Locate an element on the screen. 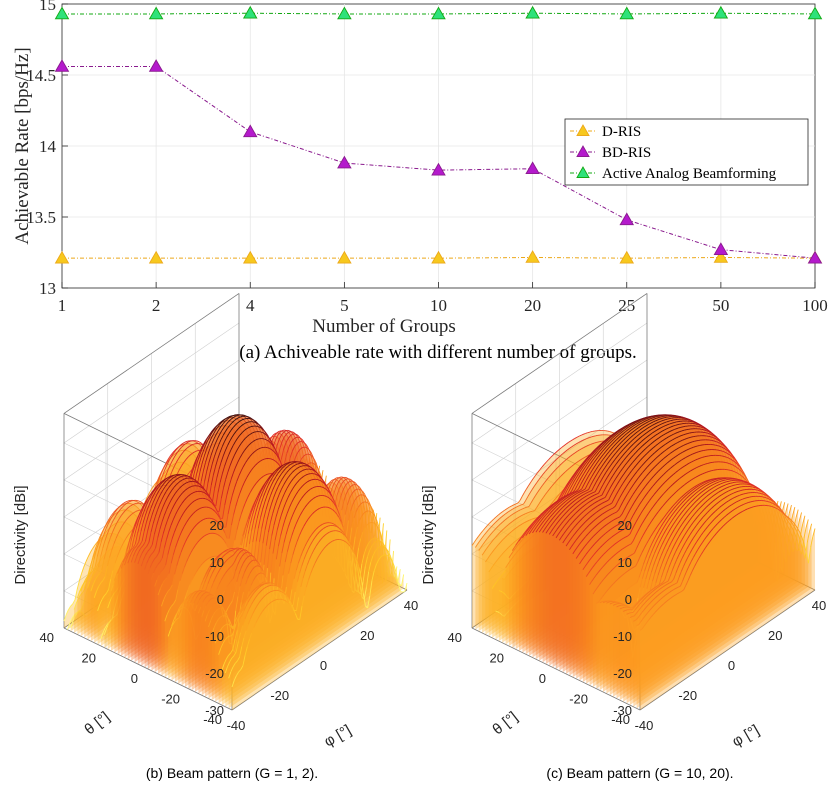  x-tick-label: 4 is located at coordinates (250, 305).